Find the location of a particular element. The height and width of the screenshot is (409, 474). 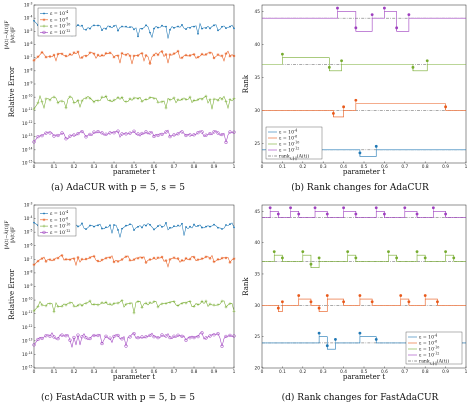

legend-marker is located at coordinates (44, 213).